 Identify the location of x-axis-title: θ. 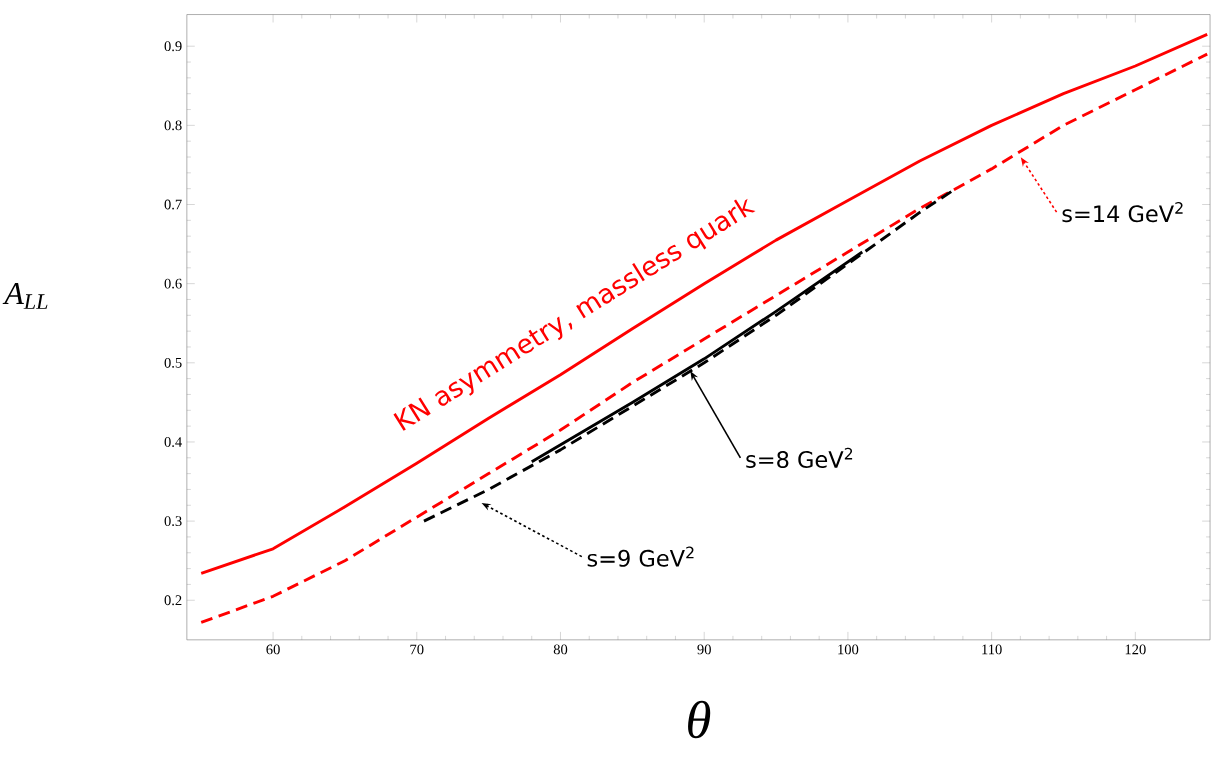
(699, 719).